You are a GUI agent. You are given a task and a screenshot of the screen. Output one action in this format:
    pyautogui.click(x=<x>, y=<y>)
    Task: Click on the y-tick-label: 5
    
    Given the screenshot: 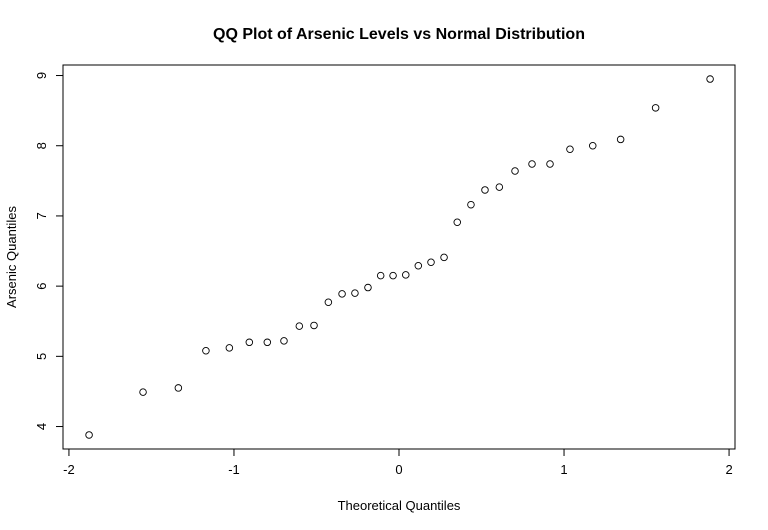 What is the action you would take?
    pyautogui.click(x=41, y=356)
    